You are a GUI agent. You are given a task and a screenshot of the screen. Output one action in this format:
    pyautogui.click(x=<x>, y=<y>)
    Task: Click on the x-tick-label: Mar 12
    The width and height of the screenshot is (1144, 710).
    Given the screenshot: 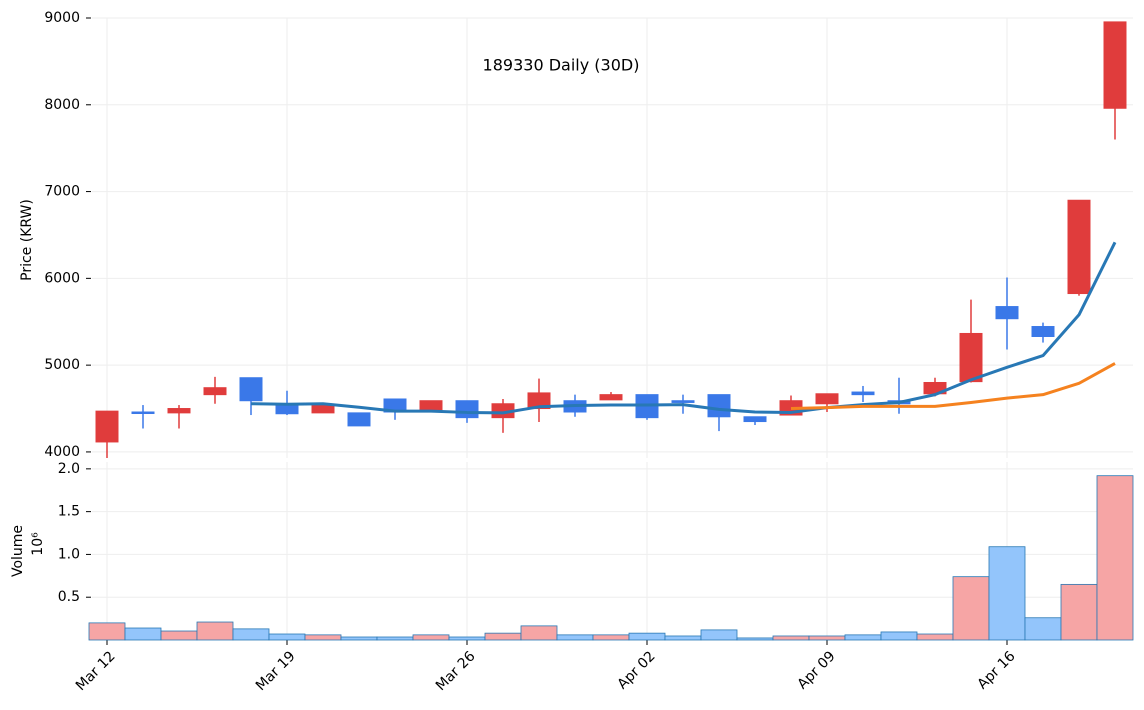 What is the action you would take?
    pyautogui.click(x=96, y=671)
    